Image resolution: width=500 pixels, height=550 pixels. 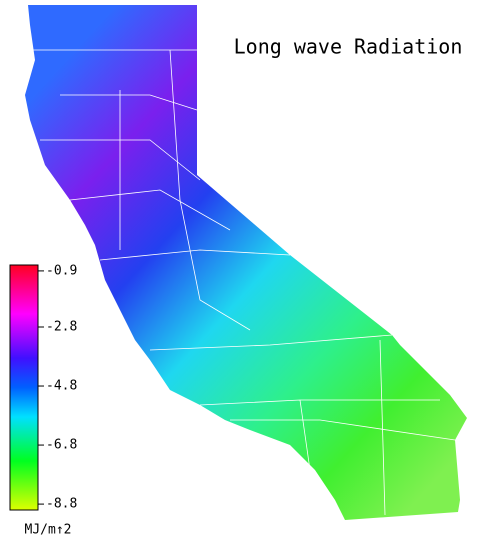 I want to click on colorbar-tick-label: -4.8, so click(x=61, y=386).